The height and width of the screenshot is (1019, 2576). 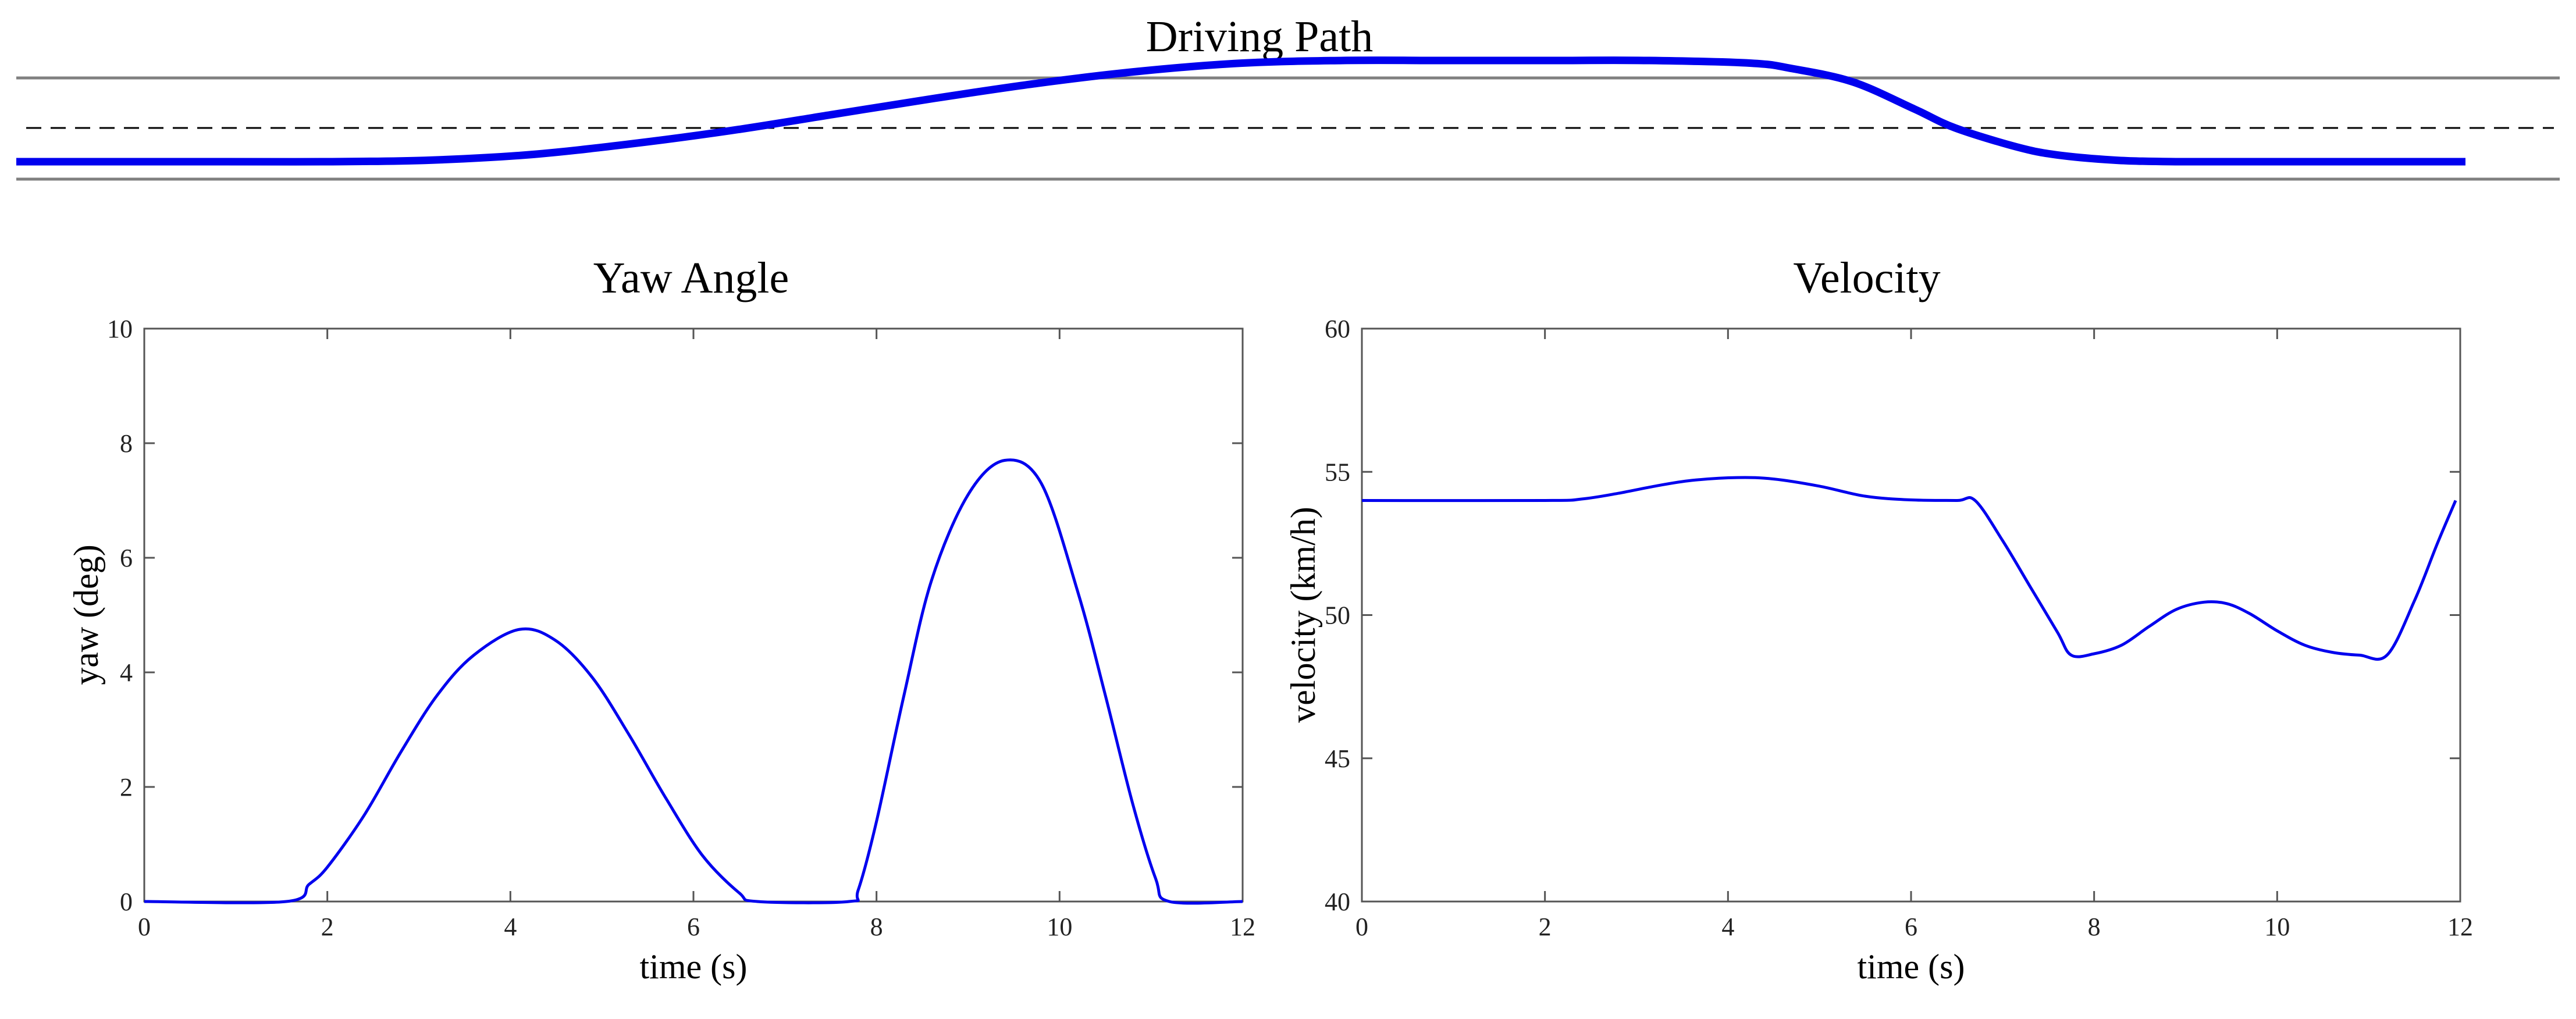 I want to click on velocity-x-tick-label: 8, so click(x=2094, y=927).